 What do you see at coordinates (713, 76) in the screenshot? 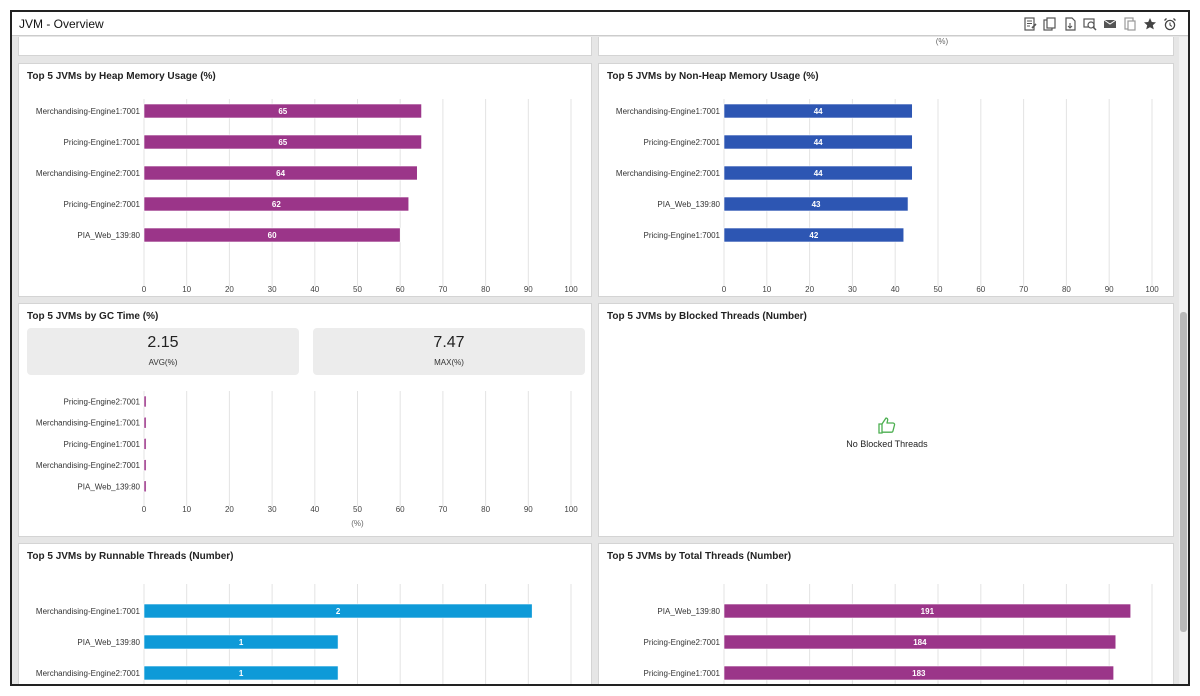
I see `nonheap-memory-panel-title: Top 5 JVMs by Non-Heap Memory Usage (%)` at bounding box center [713, 76].